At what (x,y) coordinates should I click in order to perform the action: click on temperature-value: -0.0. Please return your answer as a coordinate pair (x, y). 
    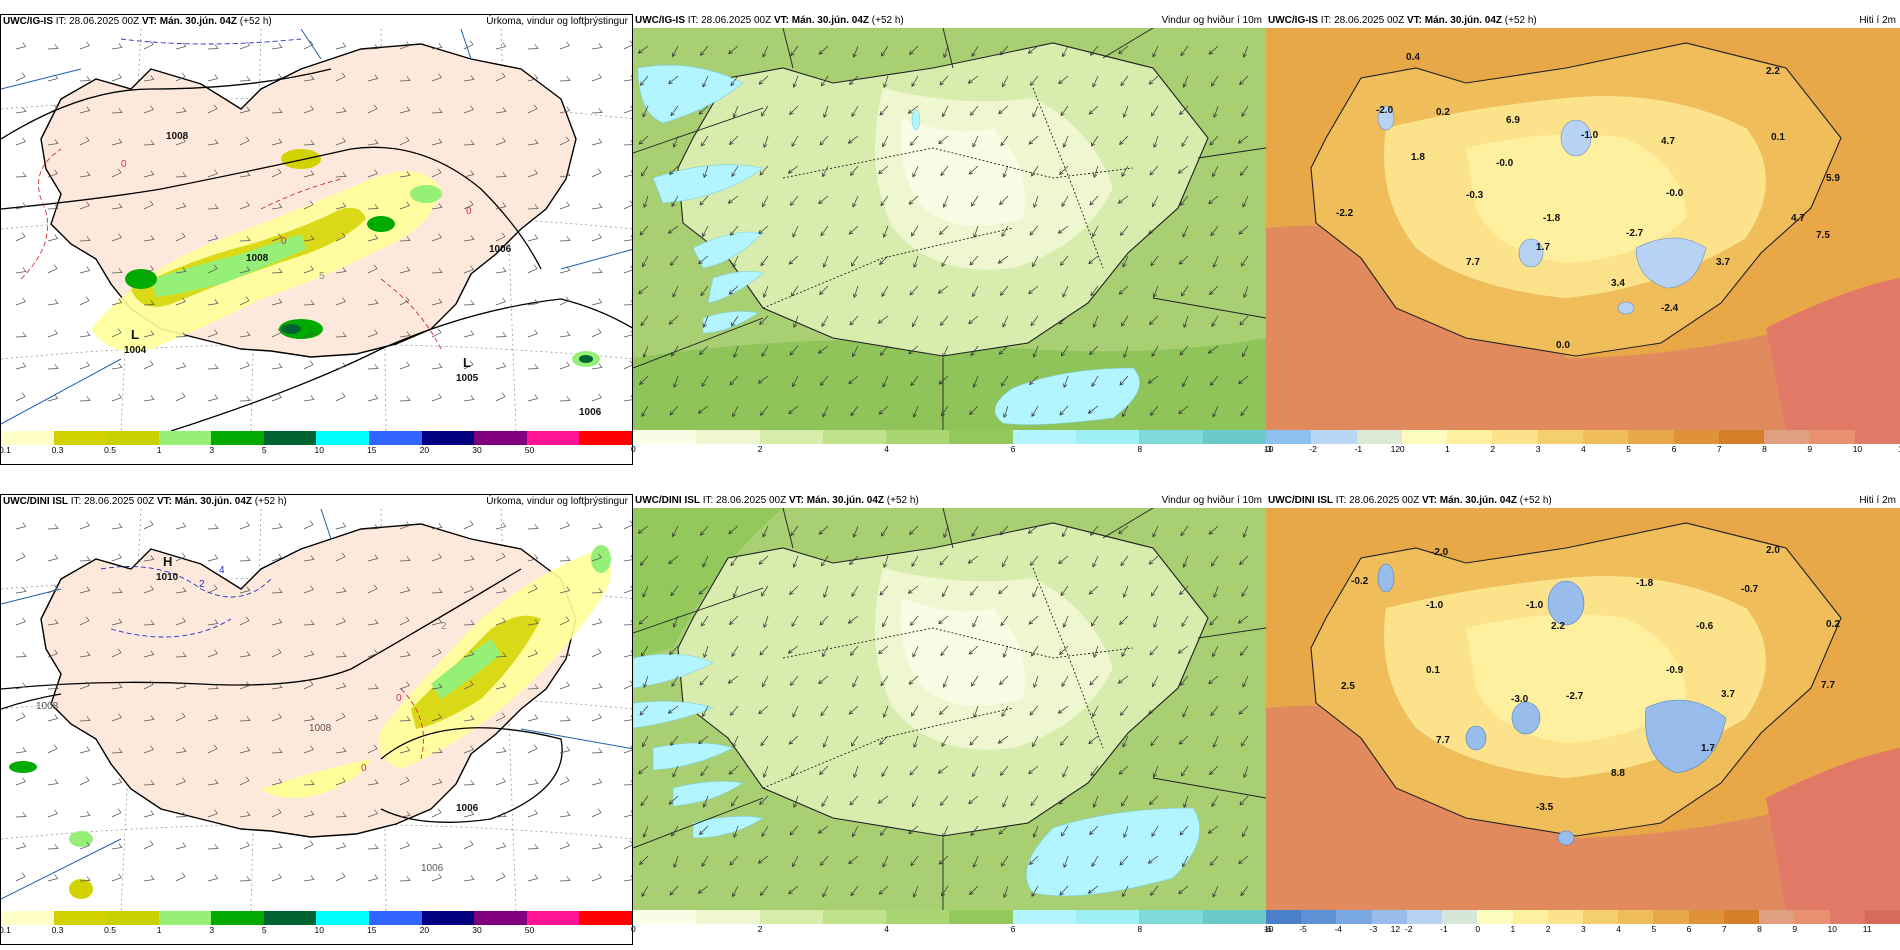
    Looking at the image, I should click on (1505, 163).